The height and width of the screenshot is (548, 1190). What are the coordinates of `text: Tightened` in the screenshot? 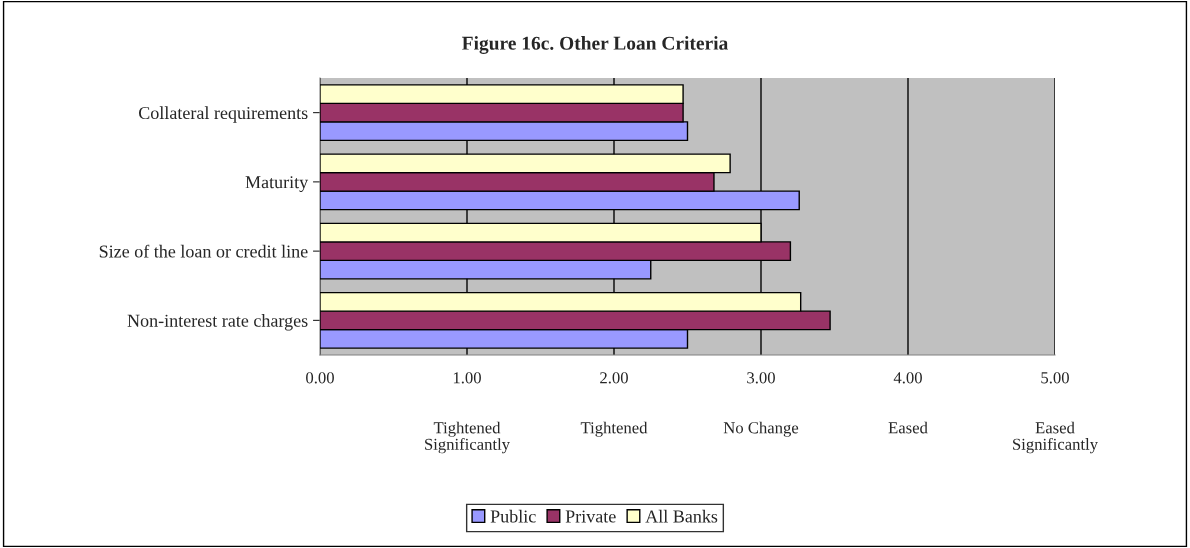 It's located at (614, 429).